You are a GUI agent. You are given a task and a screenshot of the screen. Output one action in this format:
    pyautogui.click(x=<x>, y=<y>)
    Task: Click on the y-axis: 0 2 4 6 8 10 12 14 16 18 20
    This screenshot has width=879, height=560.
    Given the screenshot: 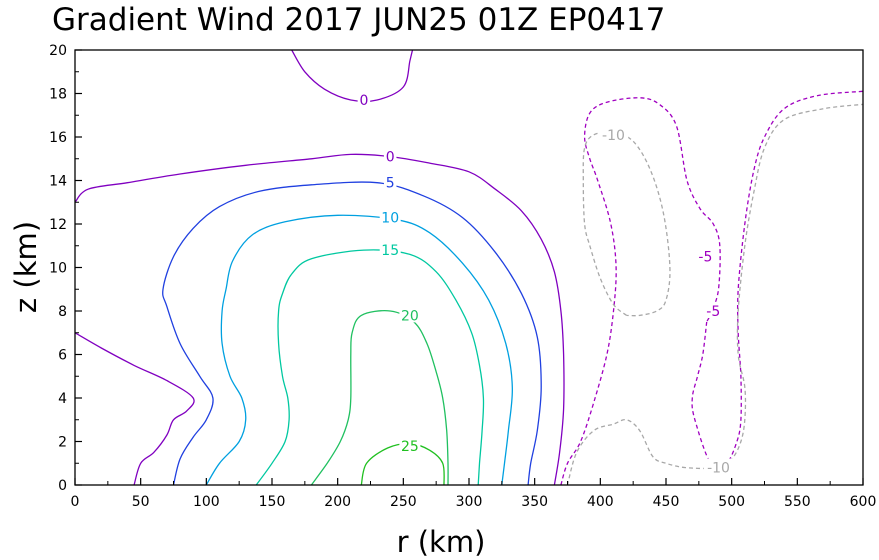 What is the action you would take?
    pyautogui.click(x=65, y=268)
    